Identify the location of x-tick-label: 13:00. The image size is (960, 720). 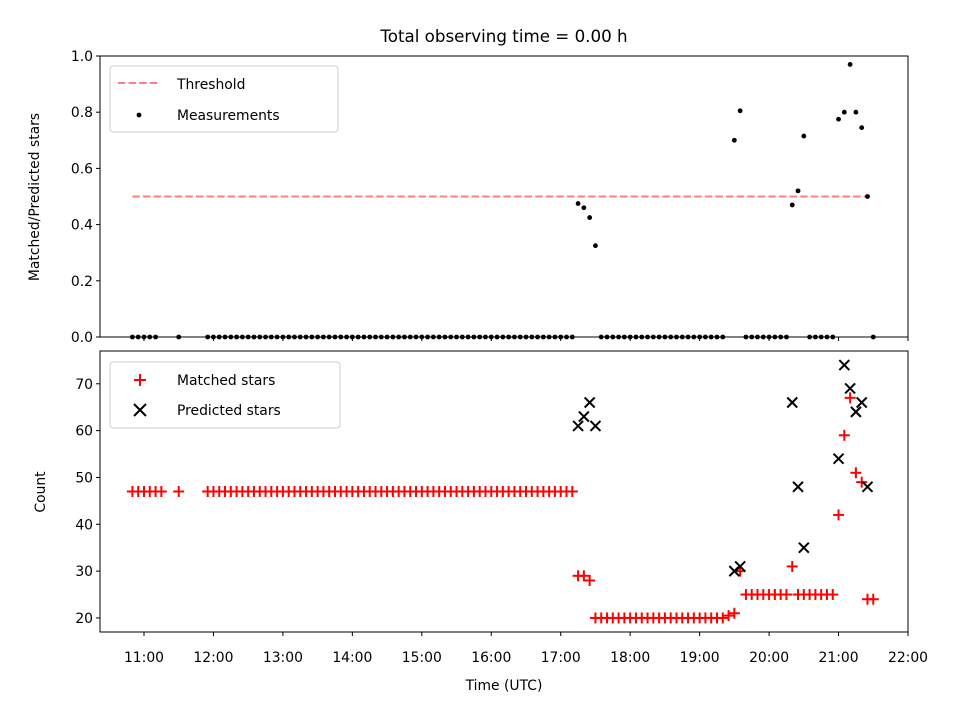
(283, 658).